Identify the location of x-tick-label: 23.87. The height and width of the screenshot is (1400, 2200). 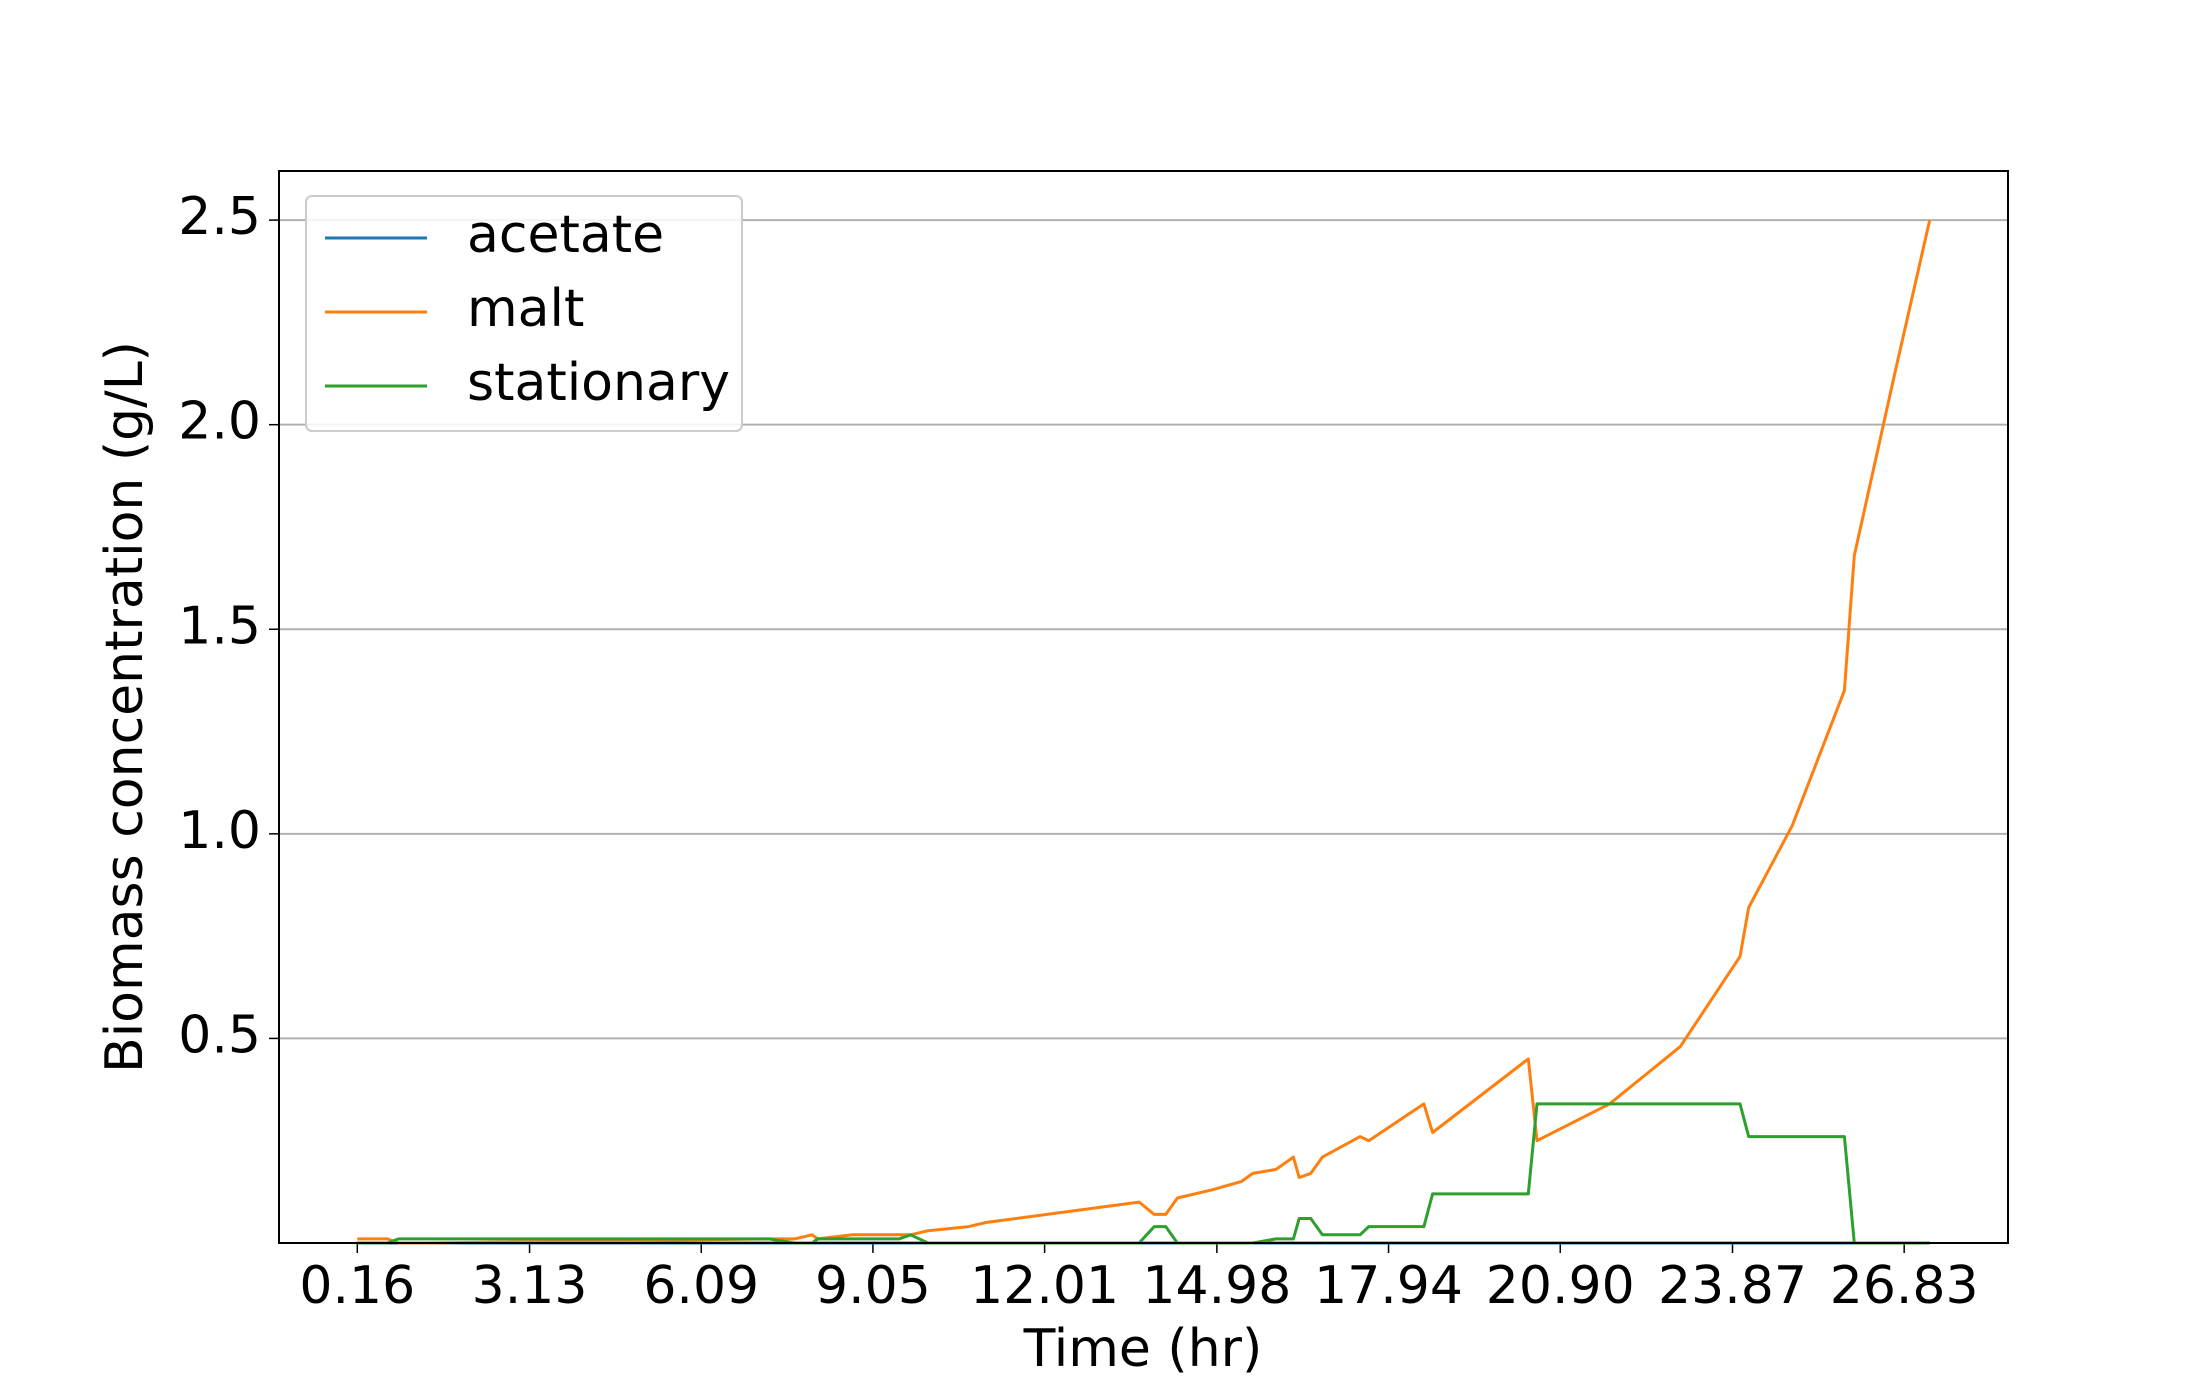
(1732, 1286).